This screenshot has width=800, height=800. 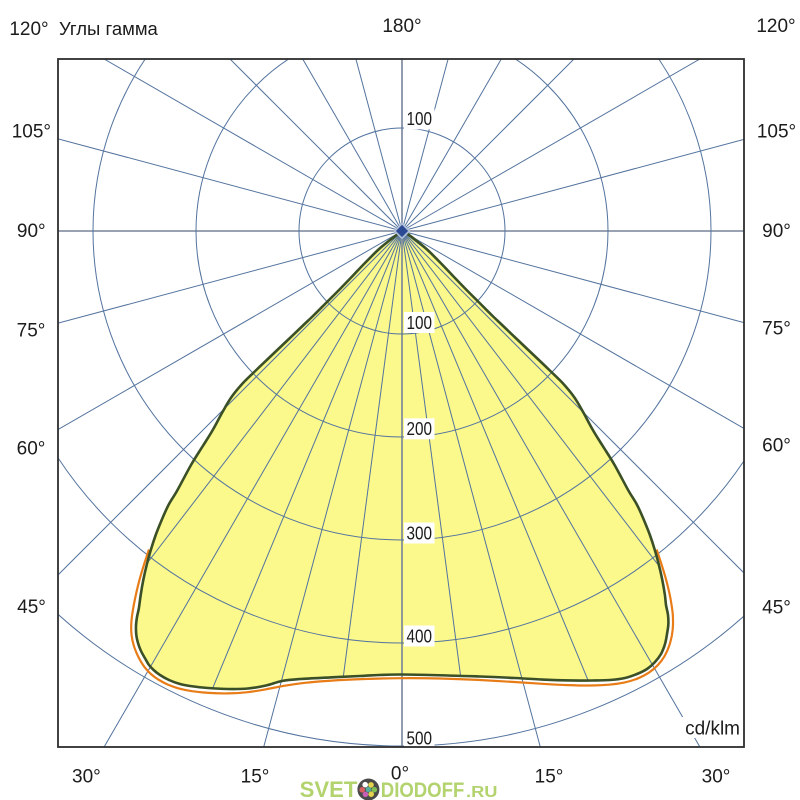 I want to click on svg-text: Углы гамма, so click(x=109, y=28).